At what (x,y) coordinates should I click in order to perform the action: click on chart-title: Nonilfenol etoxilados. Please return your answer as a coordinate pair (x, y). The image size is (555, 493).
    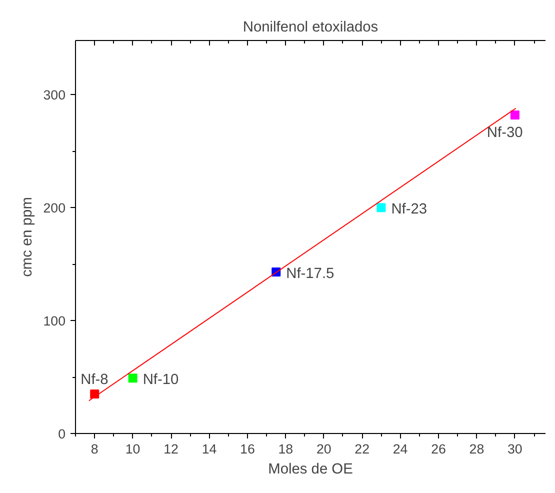
    Looking at the image, I should click on (310, 28).